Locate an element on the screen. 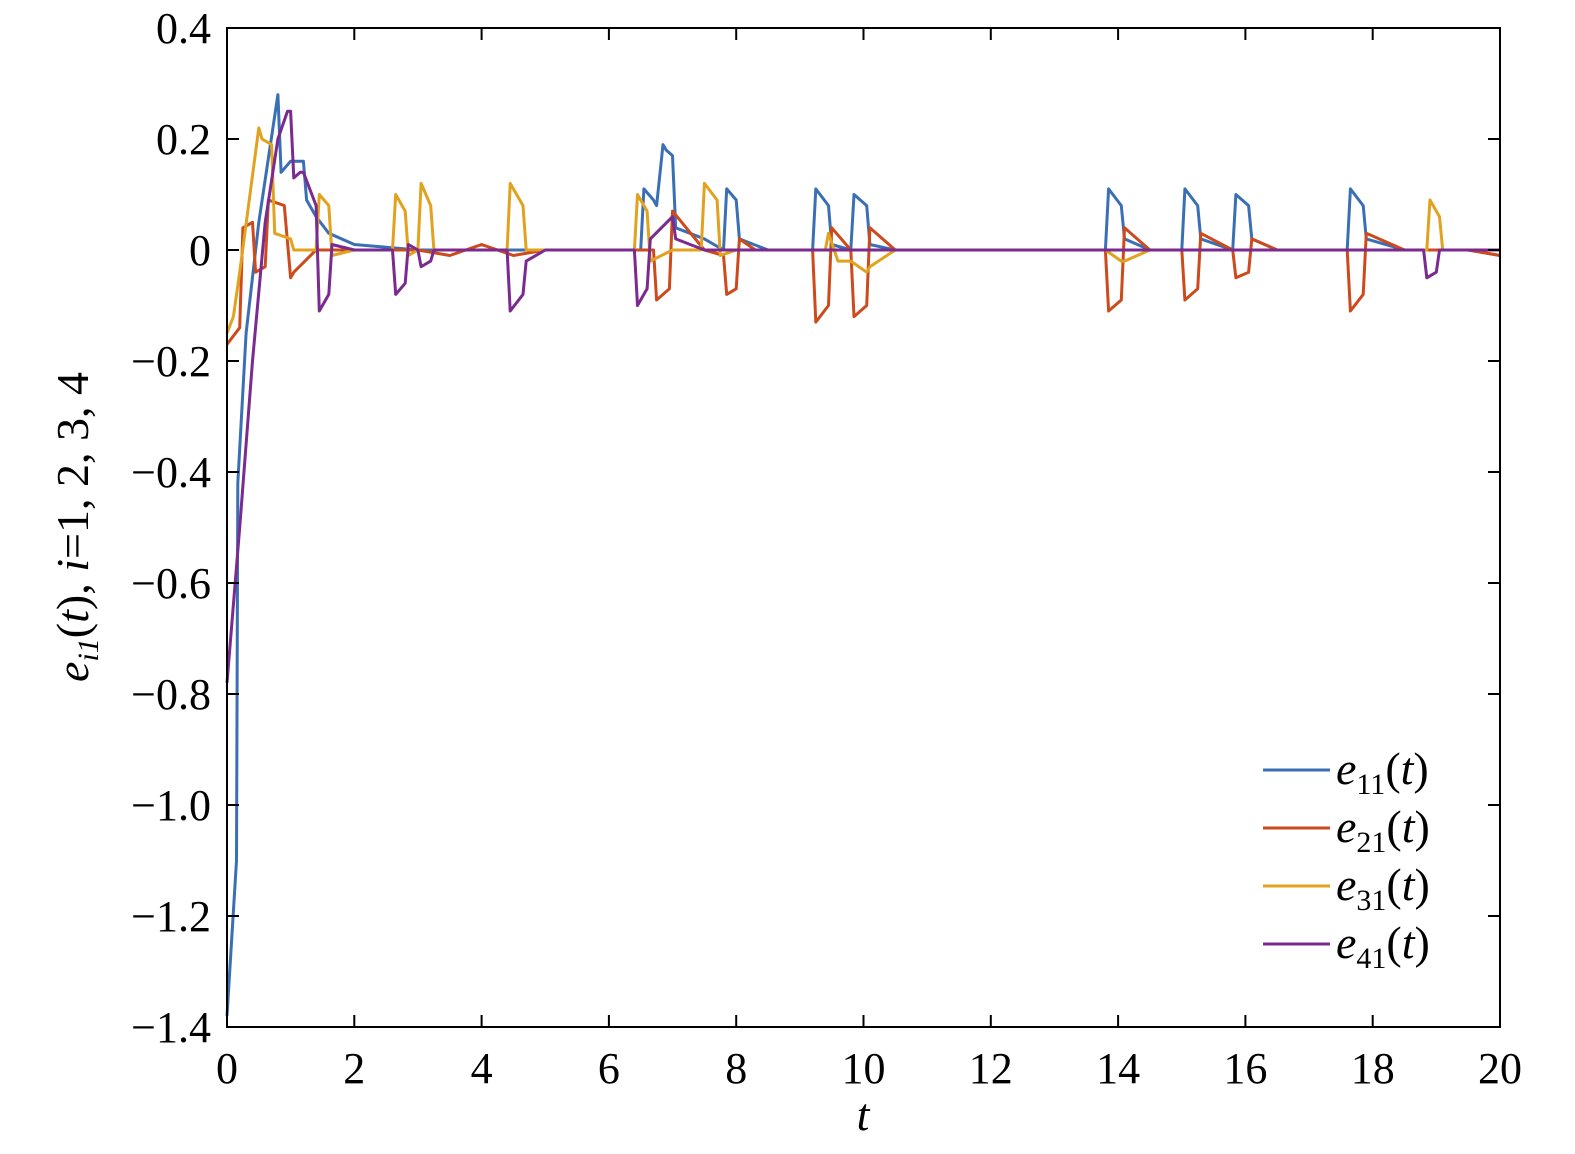 This screenshot has width=1575, height=1154. y-tick-label: −1.4 is located at coordinates (171, 1027).